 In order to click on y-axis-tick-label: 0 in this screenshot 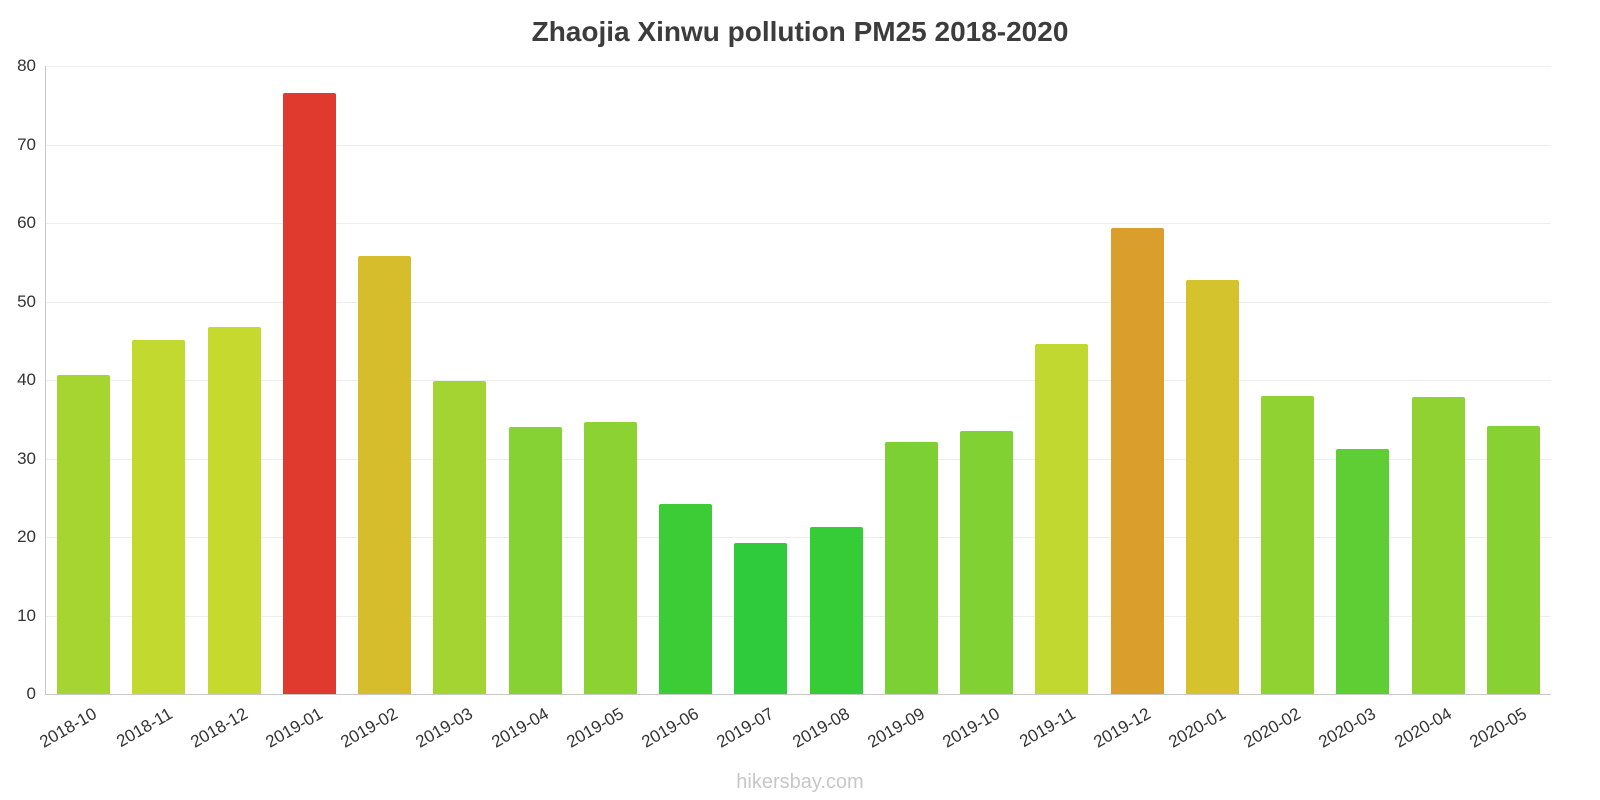, I will do `click(31, 693)`.